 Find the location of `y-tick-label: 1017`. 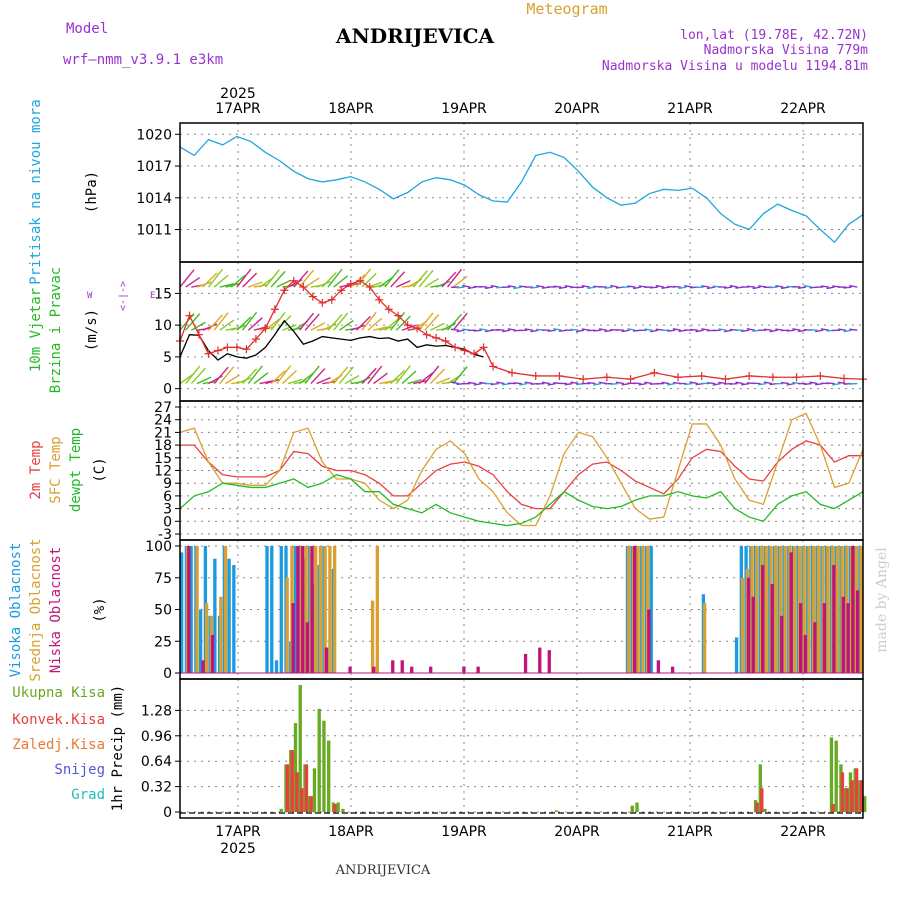

y-tick-label: 1017 is located at coordinates (154, 167).